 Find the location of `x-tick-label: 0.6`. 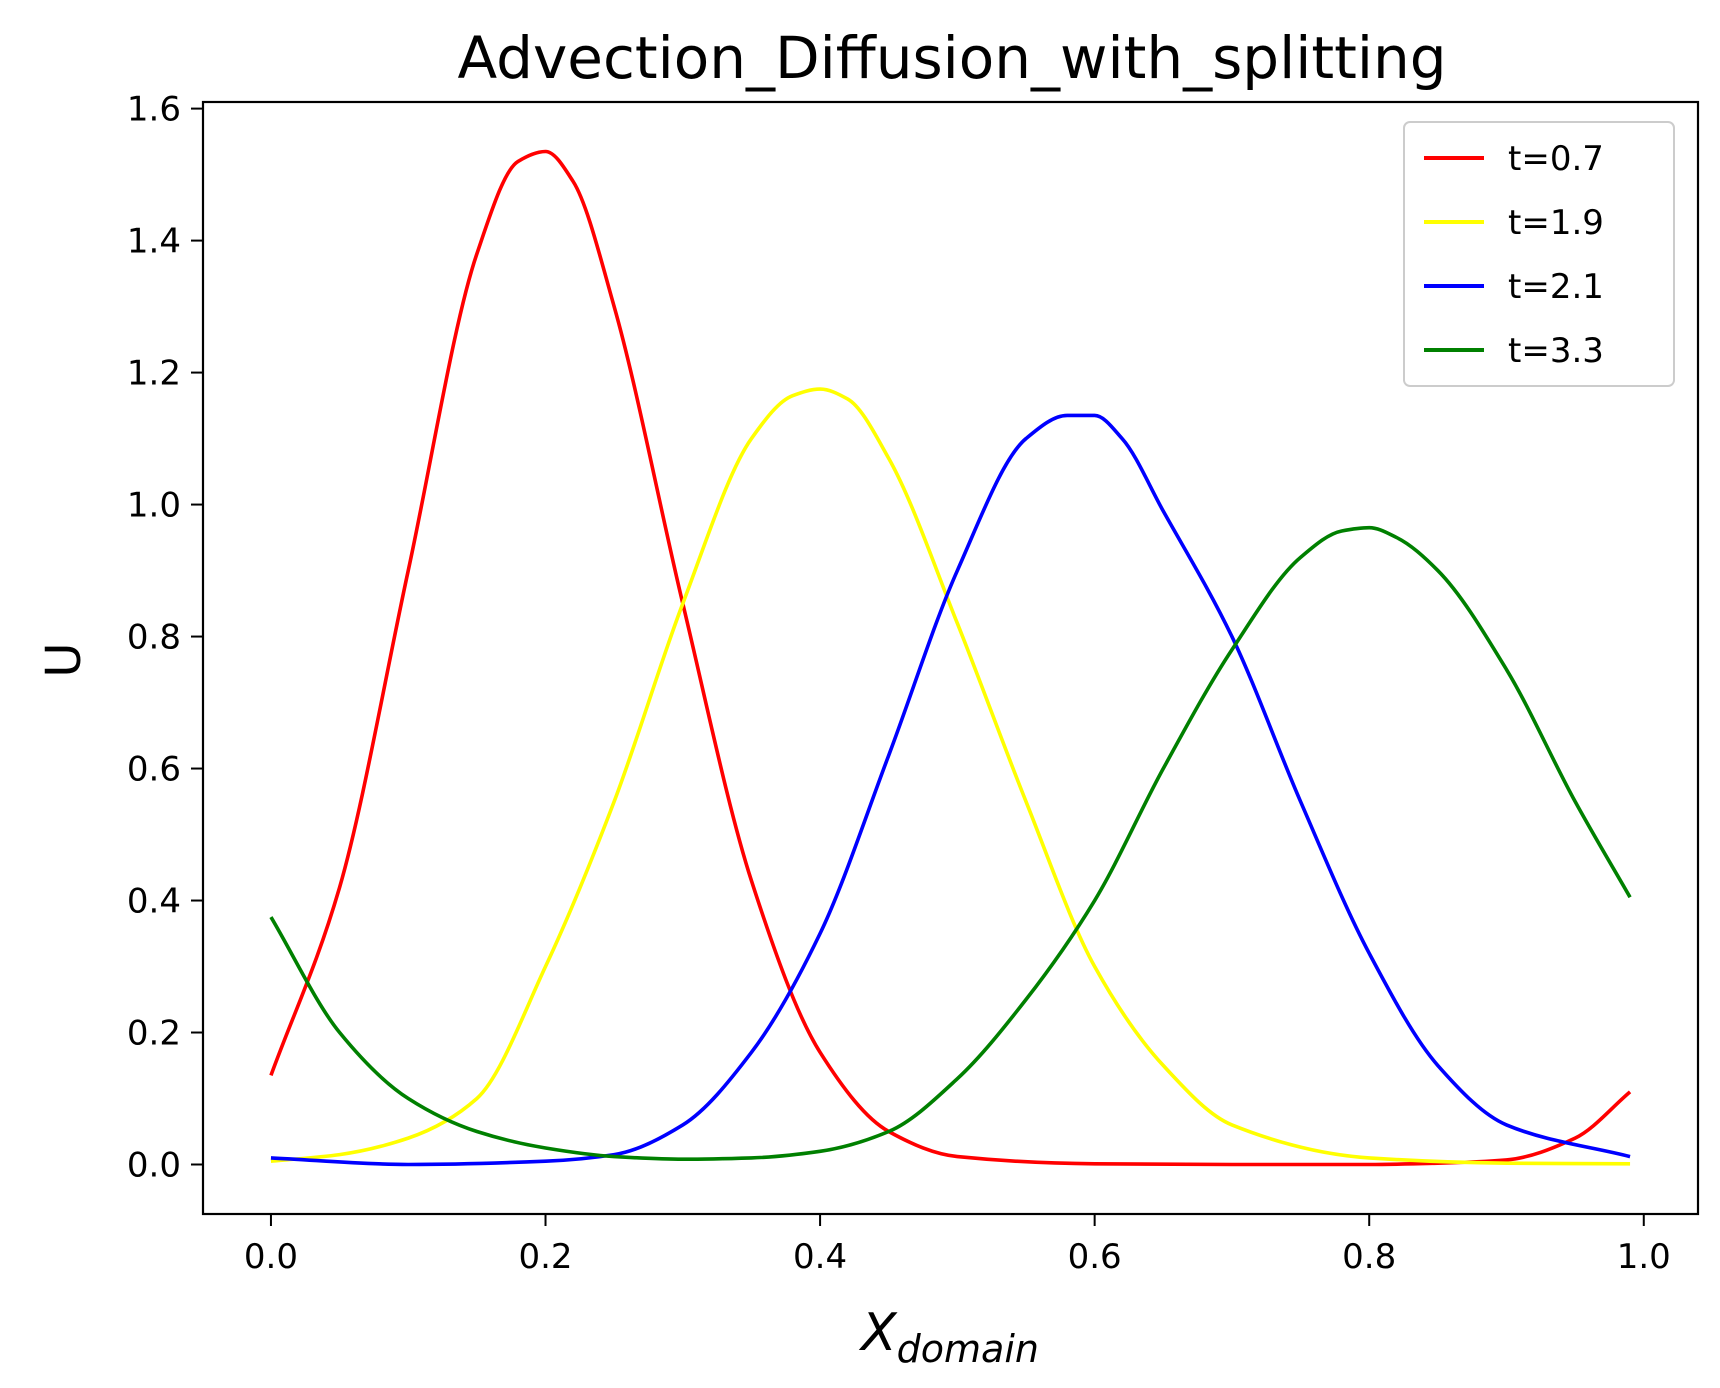

x-tick-label: 0.6 is located at coordinates (1095, 1257).